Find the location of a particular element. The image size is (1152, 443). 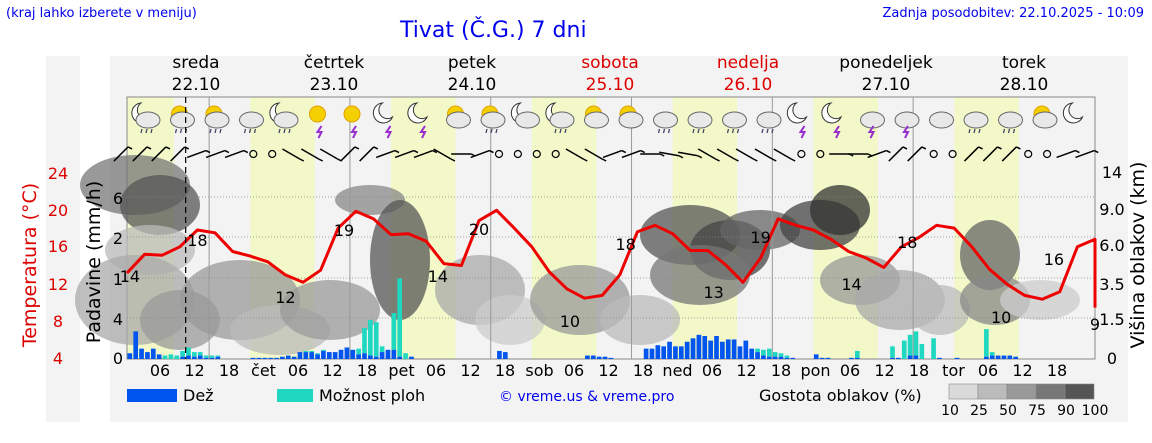

day-name: sobota is located at coordinates (610, 63).